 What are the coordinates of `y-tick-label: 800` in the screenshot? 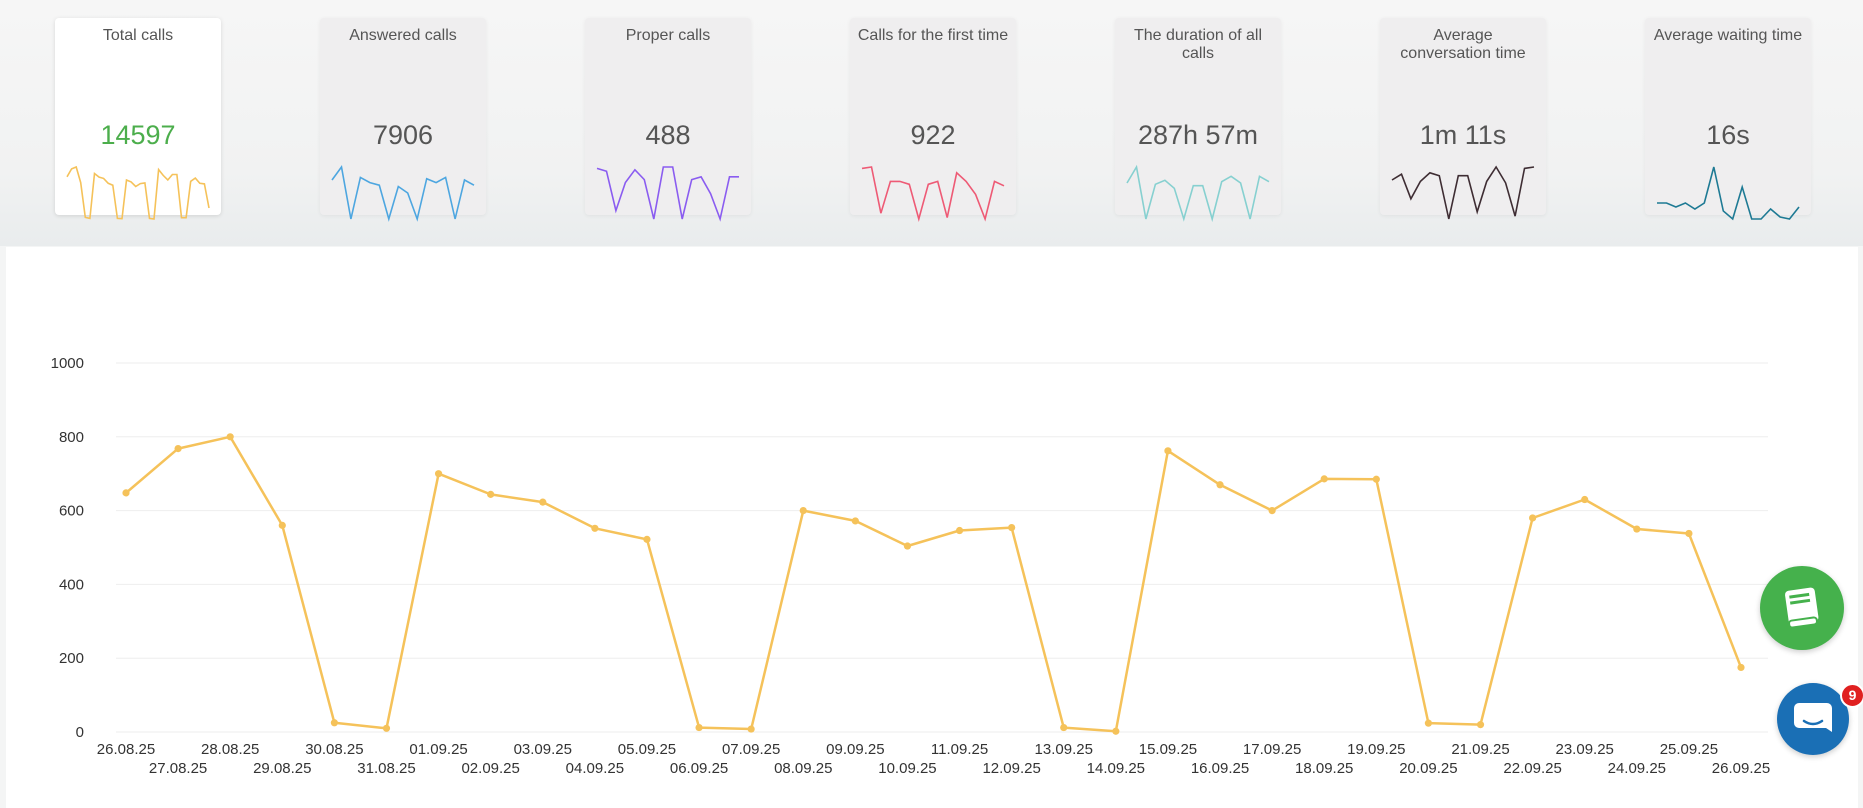 It's located at (71, 437).